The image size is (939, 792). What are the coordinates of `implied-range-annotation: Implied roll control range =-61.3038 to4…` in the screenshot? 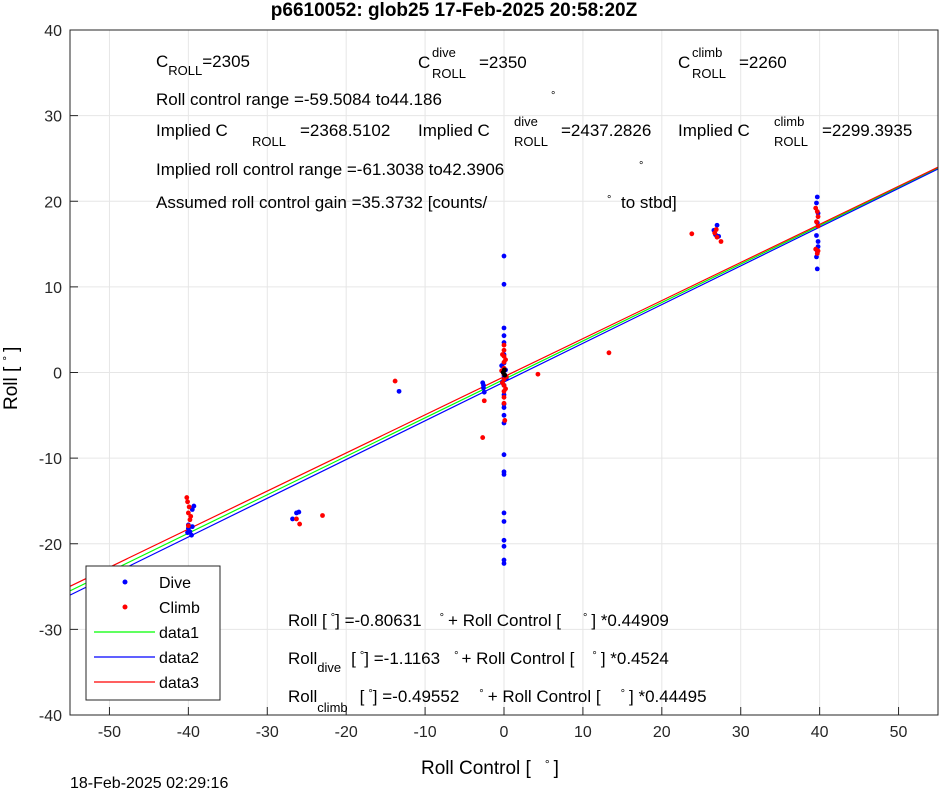 It's located at (330, 169).